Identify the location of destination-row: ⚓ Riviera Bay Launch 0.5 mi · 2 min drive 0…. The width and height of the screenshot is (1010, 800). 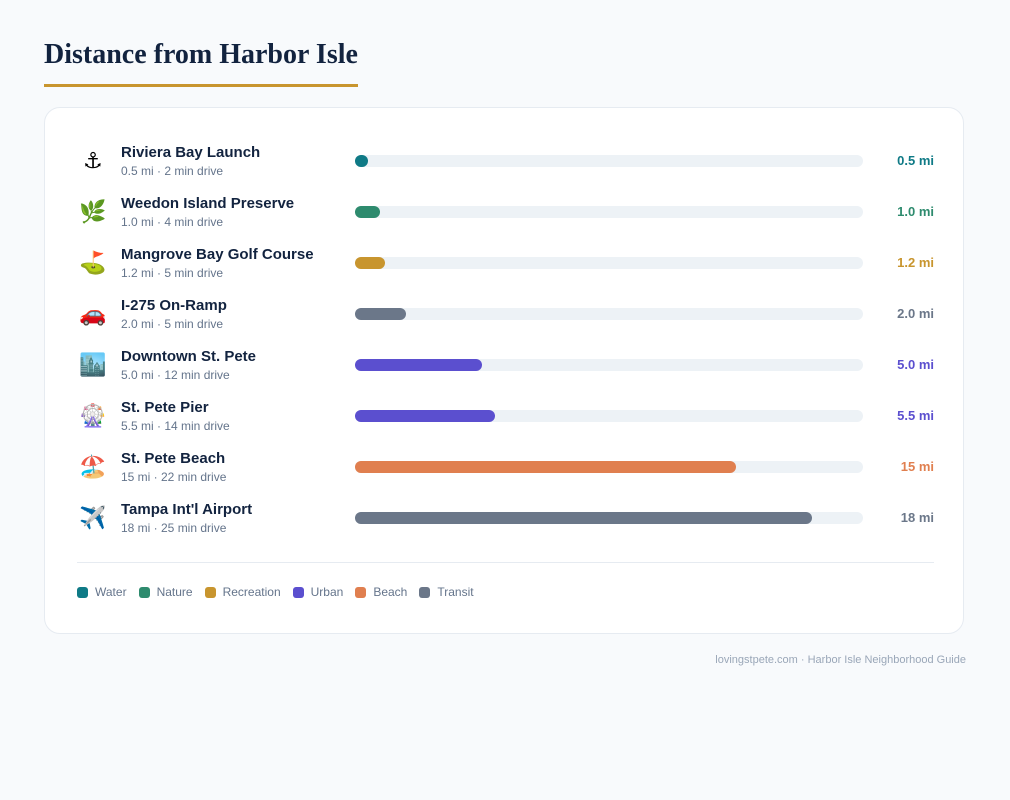
(505, 166).